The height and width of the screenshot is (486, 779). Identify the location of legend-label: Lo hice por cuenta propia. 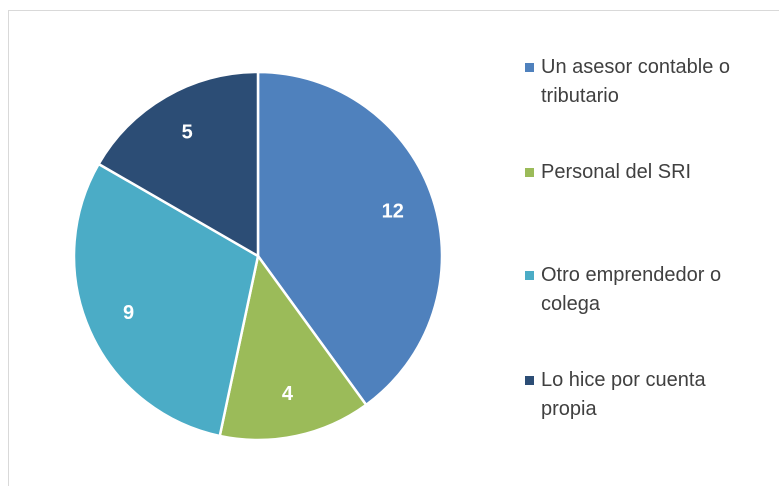
(623, 394).